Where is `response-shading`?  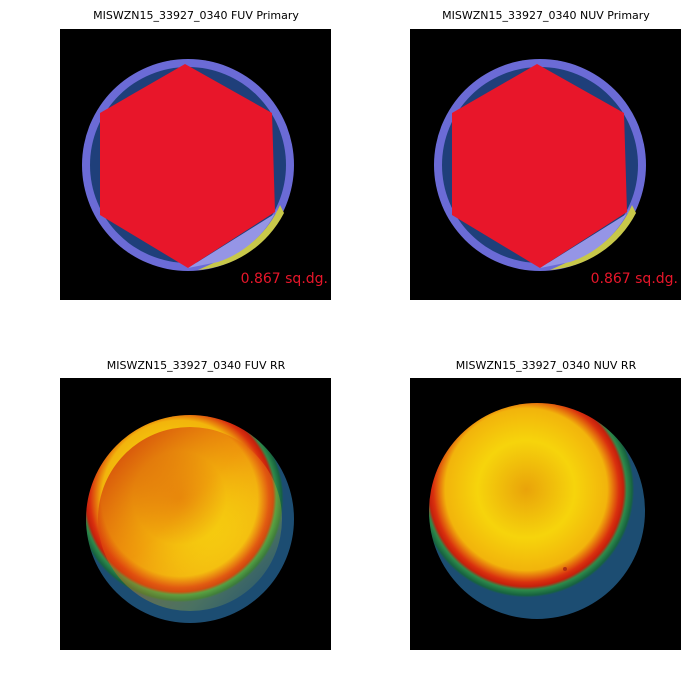
response-shading is located at coordinates (190, 519).